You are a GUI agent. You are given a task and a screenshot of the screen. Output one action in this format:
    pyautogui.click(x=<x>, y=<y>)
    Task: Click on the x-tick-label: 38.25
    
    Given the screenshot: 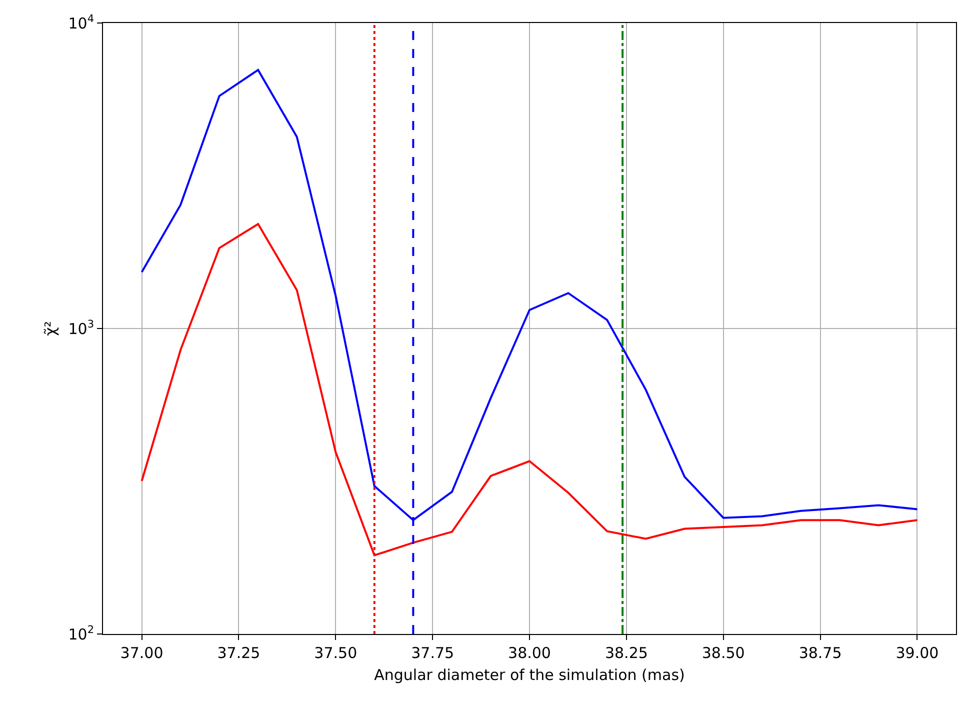 What is the action you would take?
    pyautogui.click(x=626, y=653)
    